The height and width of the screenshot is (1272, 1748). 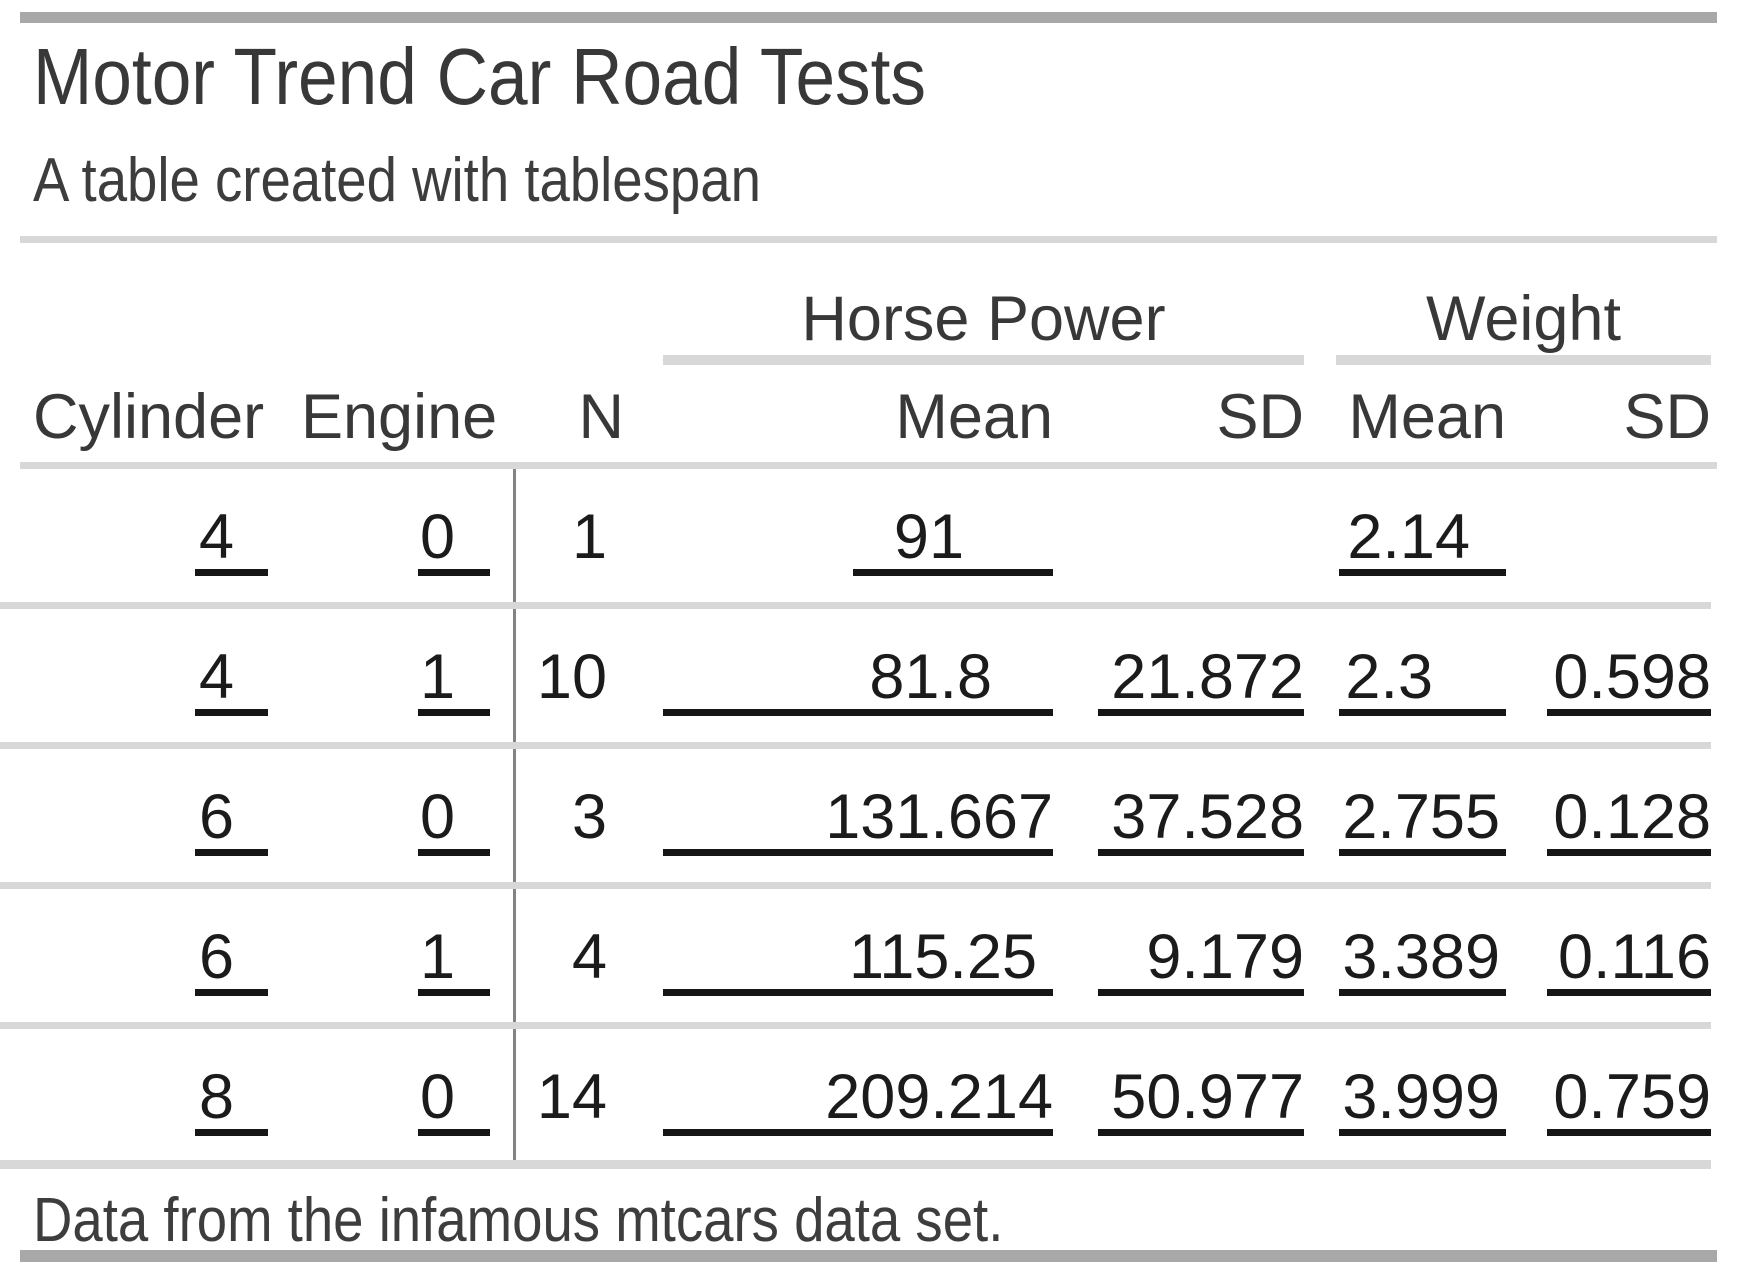 I want to click on column-header-engine: Engine, so click(x=399, y=417).